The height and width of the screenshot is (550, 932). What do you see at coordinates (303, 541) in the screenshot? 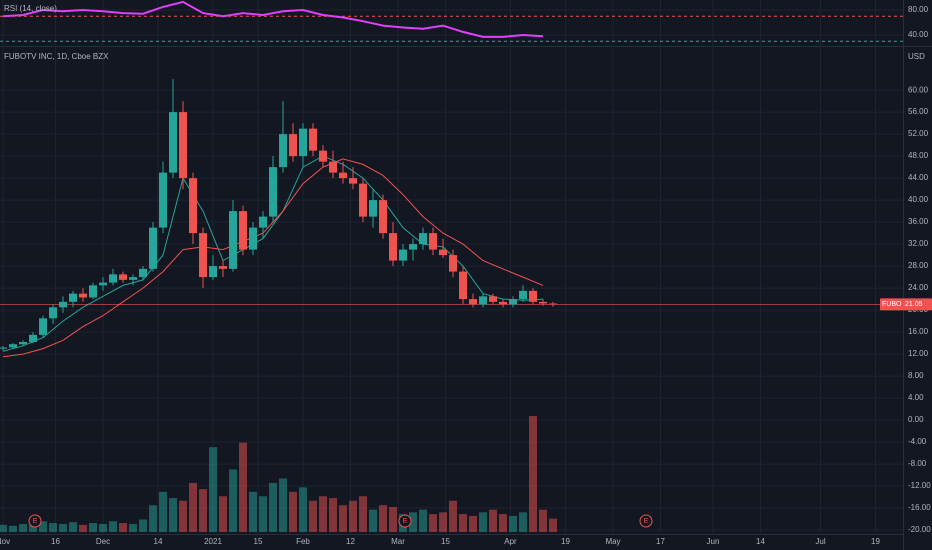
I see `x-tick-label: Feb` at bounding box center [303, 541].